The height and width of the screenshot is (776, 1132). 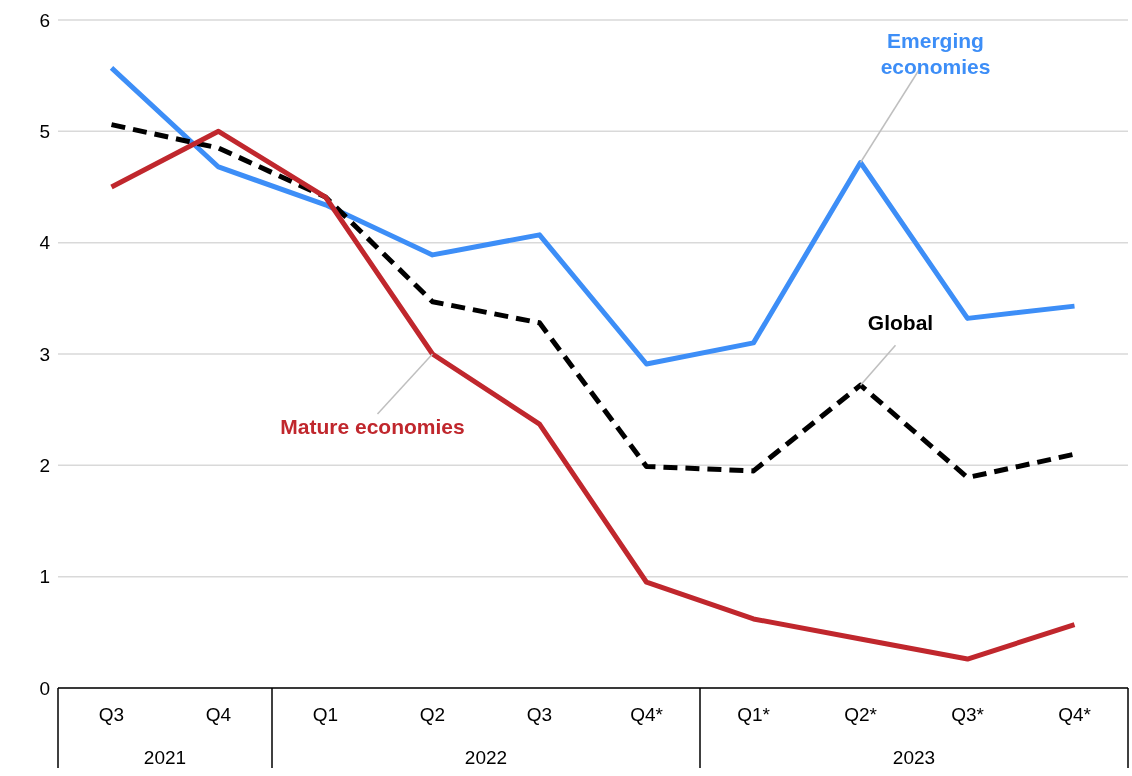 What do you see at coordinates (432, 715) in the screenshot?
I see `x-tick-label: Q2` at bounding box center [432, 715].